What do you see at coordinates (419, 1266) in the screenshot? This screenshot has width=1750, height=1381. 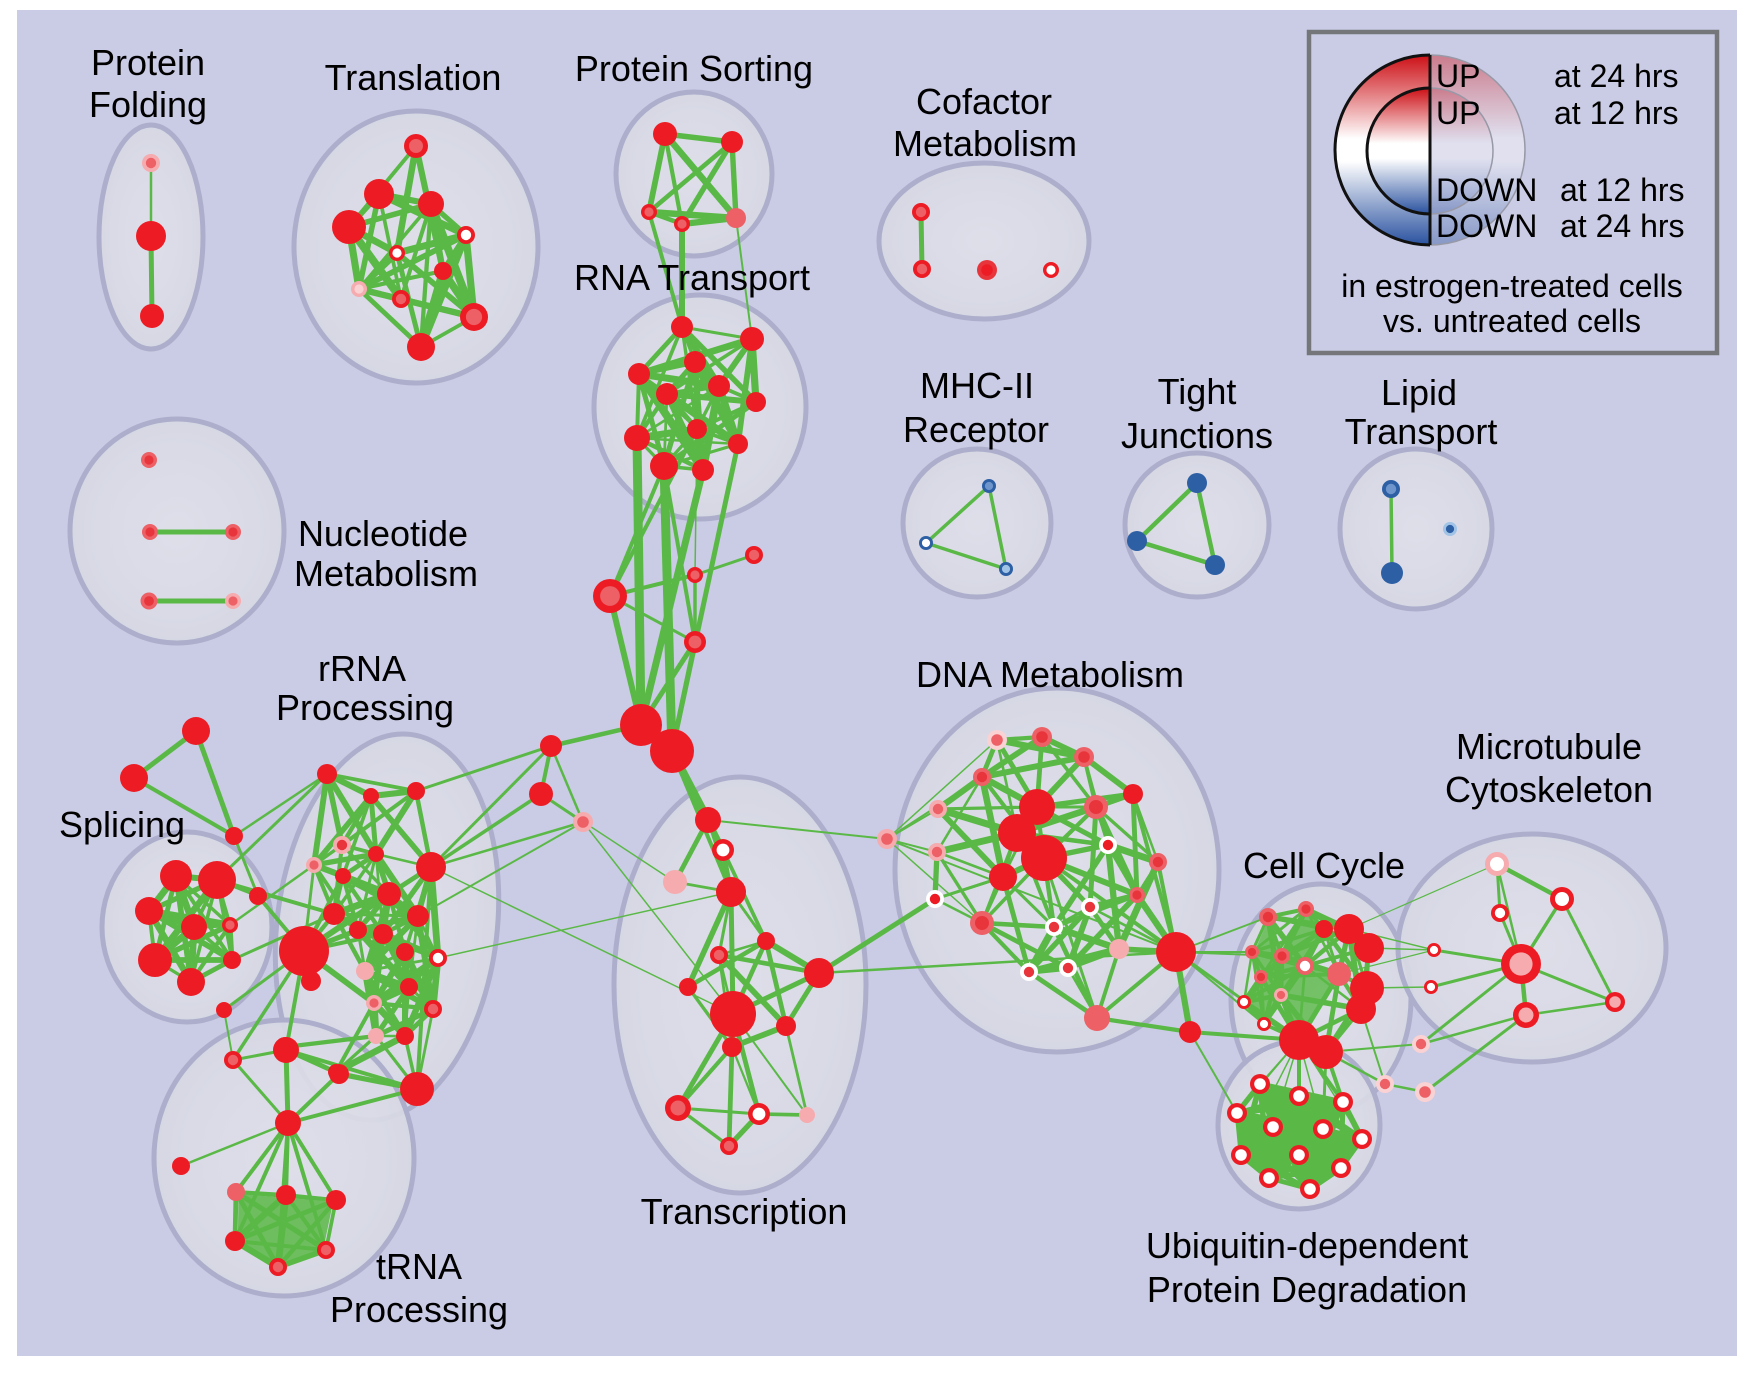 I see `svg-text: tRNA` at bounding box center [419, 1266].